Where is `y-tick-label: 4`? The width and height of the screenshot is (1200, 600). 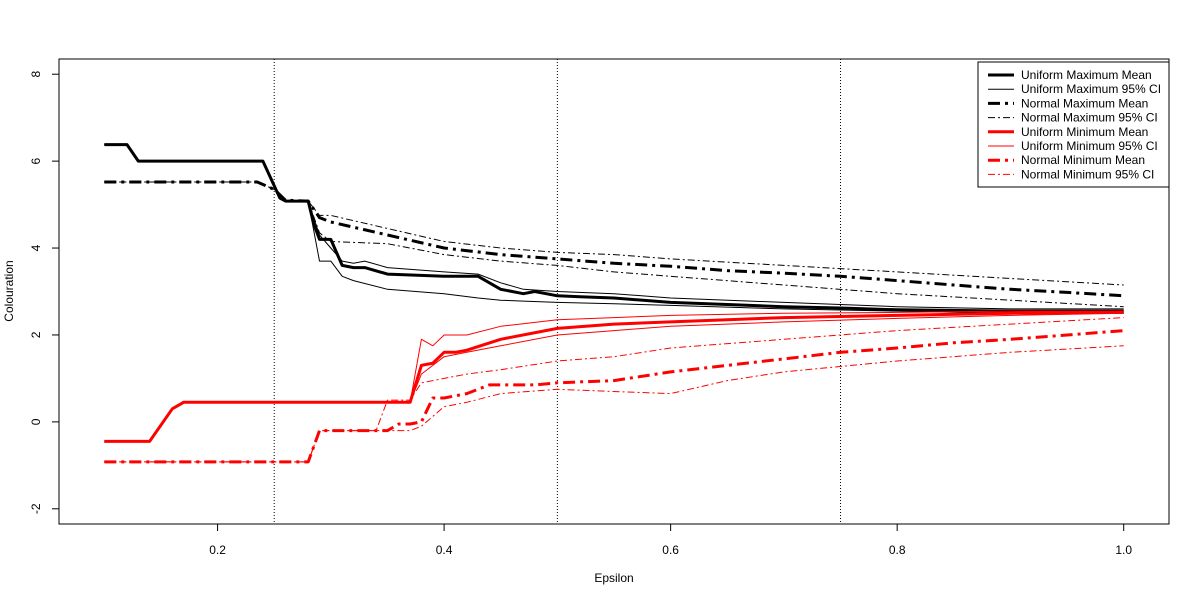
y-tick-label: 4 is located at coordinates (36, 247).